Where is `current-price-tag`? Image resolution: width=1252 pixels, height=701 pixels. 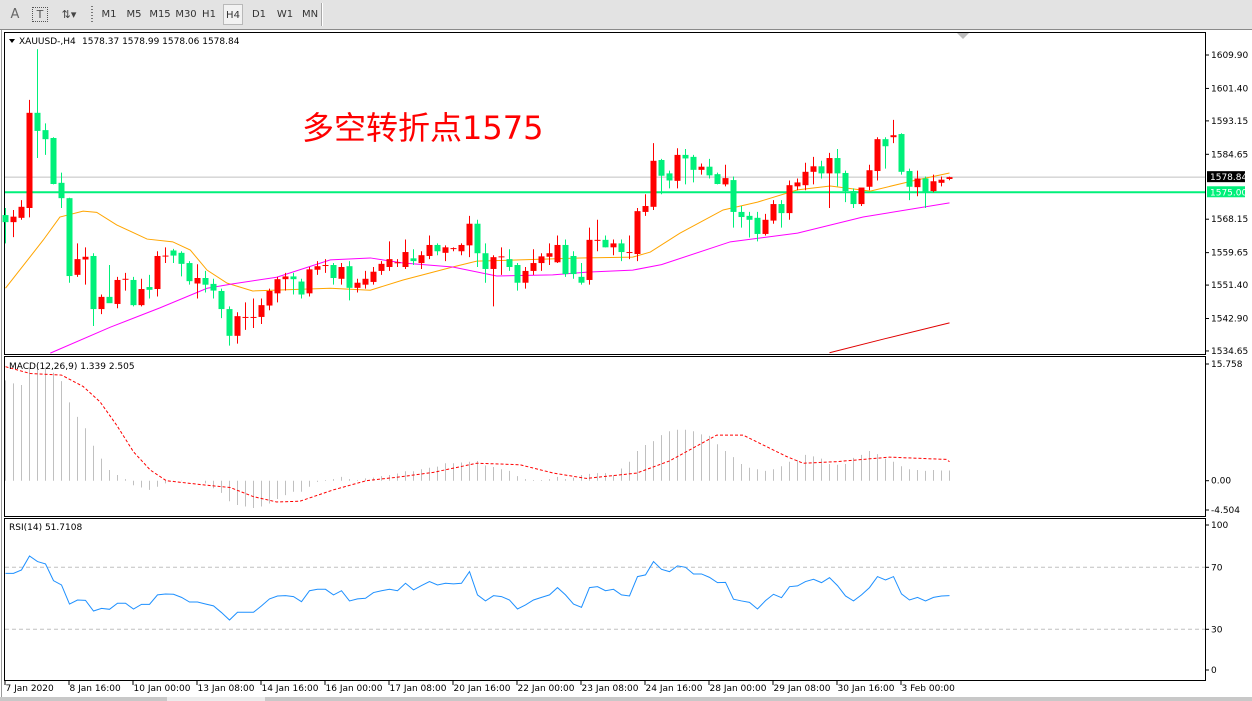 current-price-tag is located at coordinates (1226, 177).